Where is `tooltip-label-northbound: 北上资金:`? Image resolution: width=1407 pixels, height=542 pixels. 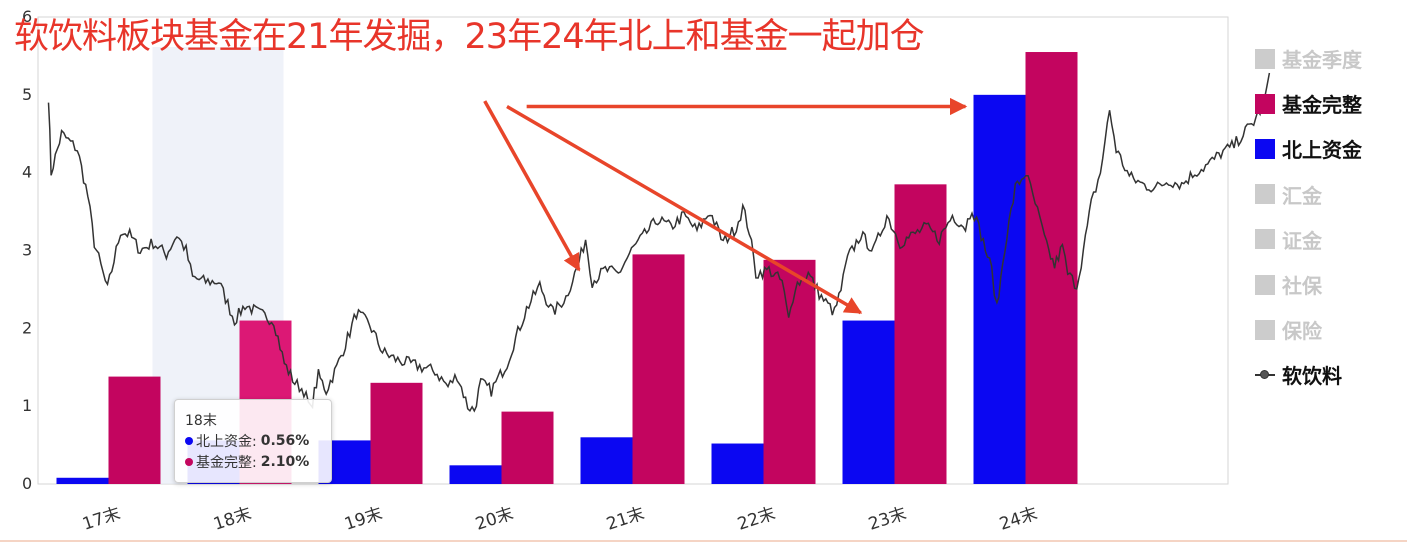
tooltip-label-northbound: 北上资金: is located at coordinates (226, 441).